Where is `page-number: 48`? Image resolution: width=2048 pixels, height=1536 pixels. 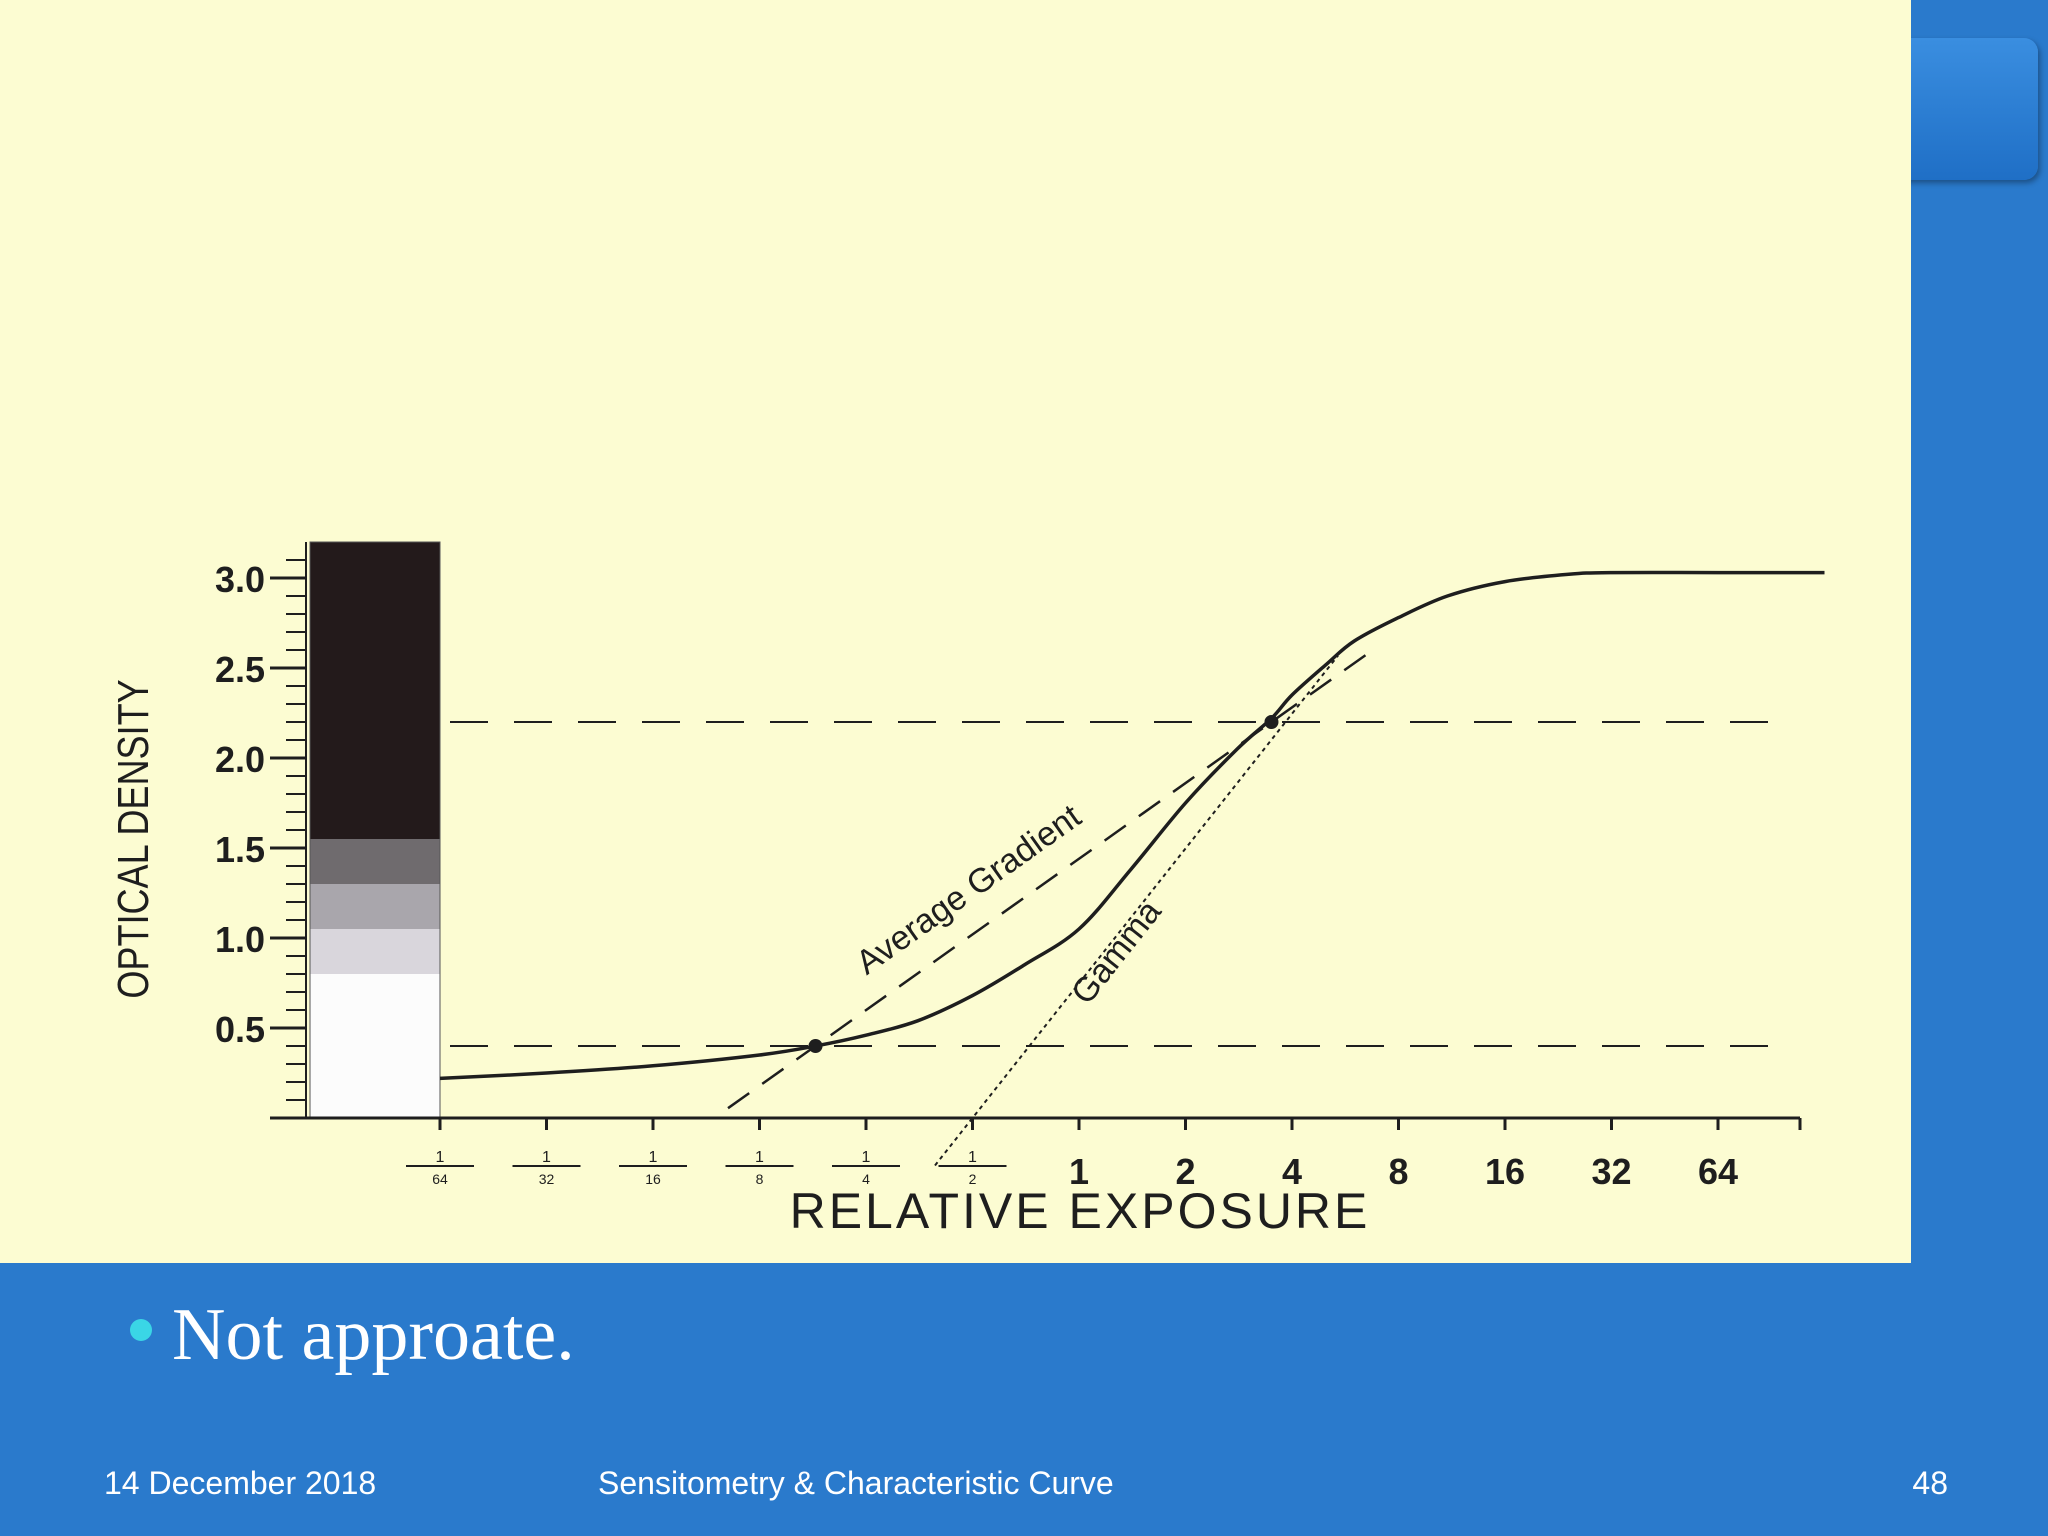 page-number: 48 is located at coordinates (1930, 1483).